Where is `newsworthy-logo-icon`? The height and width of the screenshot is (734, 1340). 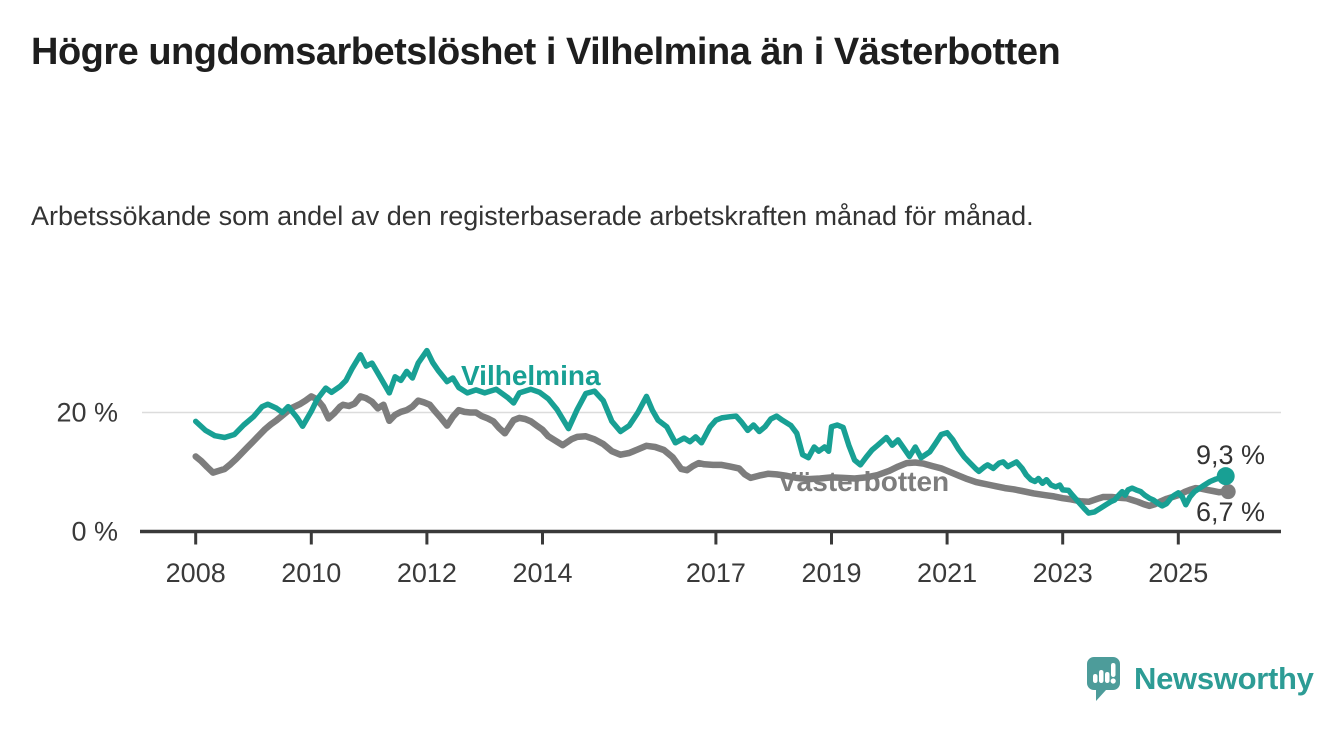 newsworthy-logo-icon is located at coordinates (1103, 679).